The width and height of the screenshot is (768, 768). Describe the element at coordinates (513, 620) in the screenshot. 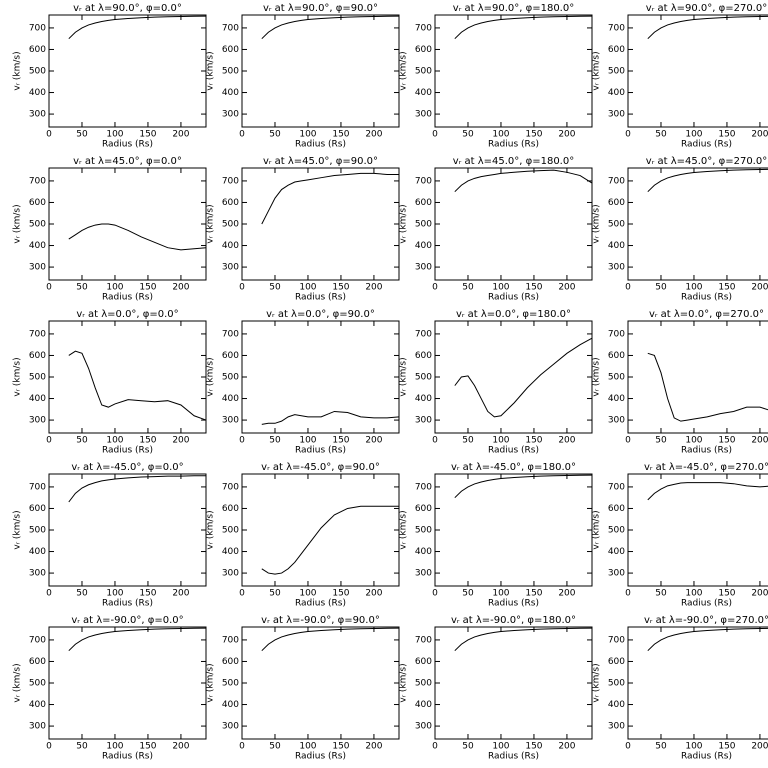

I see `chart-title: vᵣ at λ=-90.0°, φ=180.0°` at that location.